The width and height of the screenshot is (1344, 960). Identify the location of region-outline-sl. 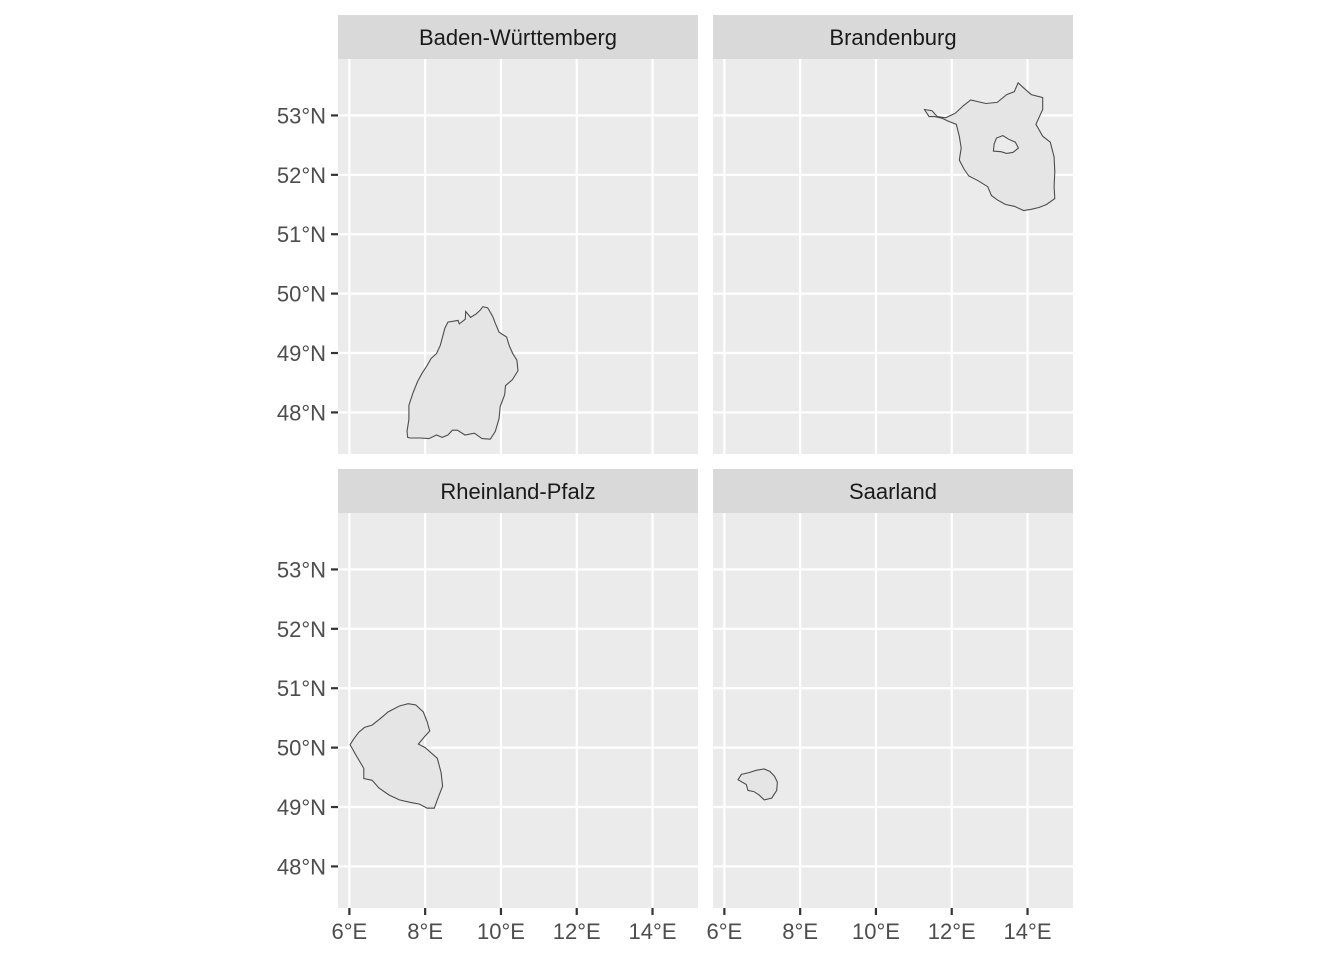
(757, 784).